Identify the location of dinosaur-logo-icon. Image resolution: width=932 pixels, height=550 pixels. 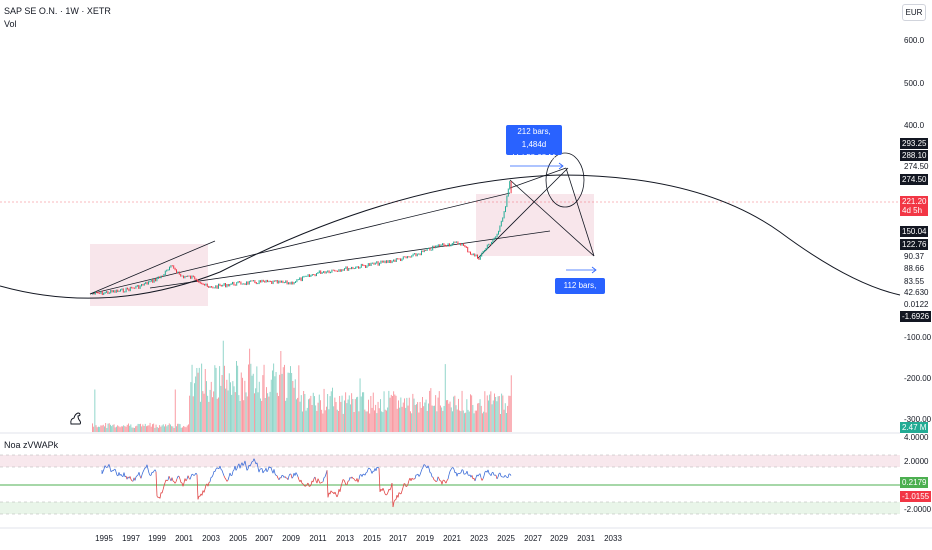
(76, 418).